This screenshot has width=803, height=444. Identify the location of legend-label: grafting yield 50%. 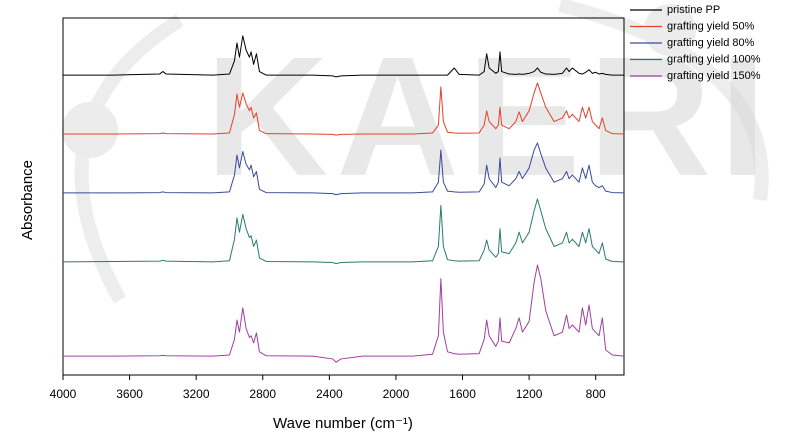
(711, 26).